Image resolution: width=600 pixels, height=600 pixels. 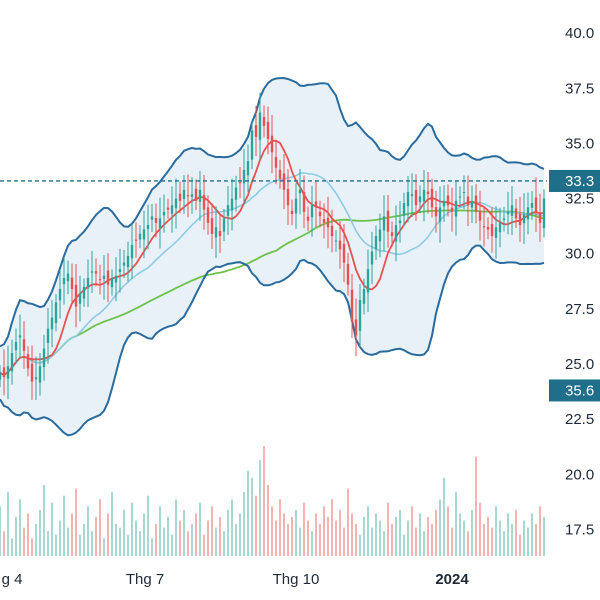 I want to click on y-tick-label: 40.0, so click(x=579, y=33).